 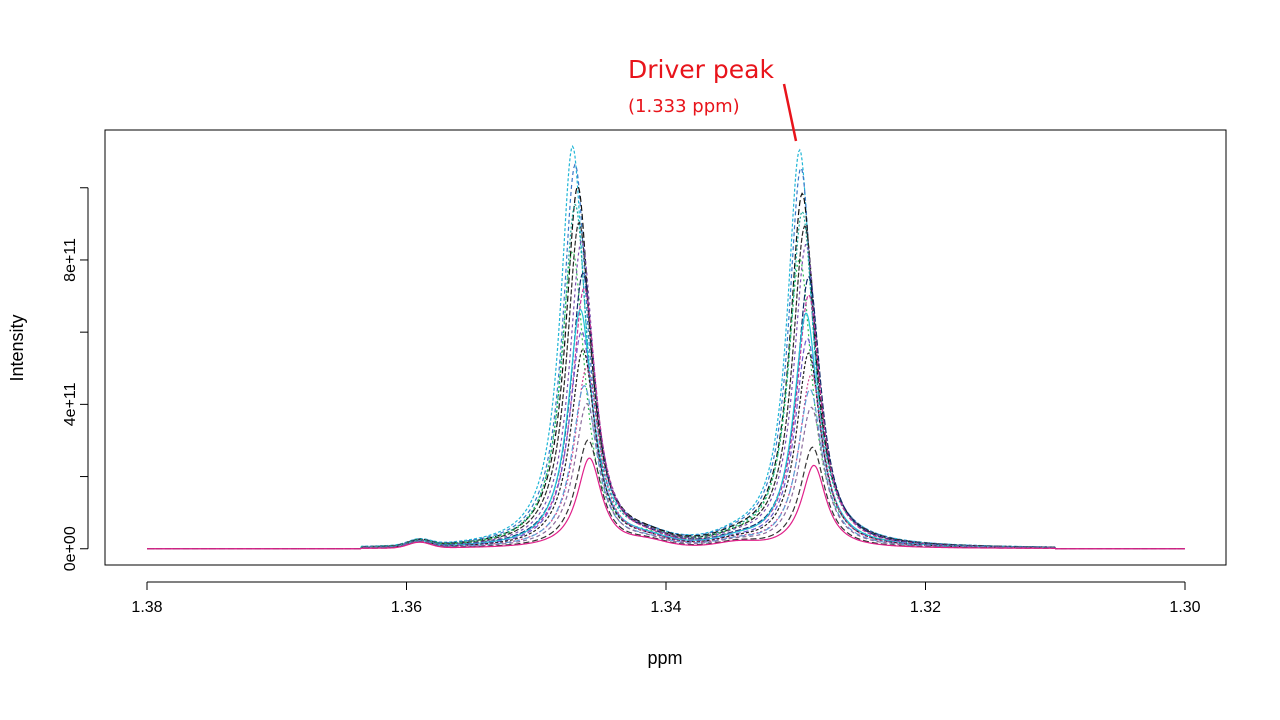 What do you see at coordinates (70, 404) in the screenshot?
I see `y-tick-label: 4e+11` at bounding box center [70, 404].